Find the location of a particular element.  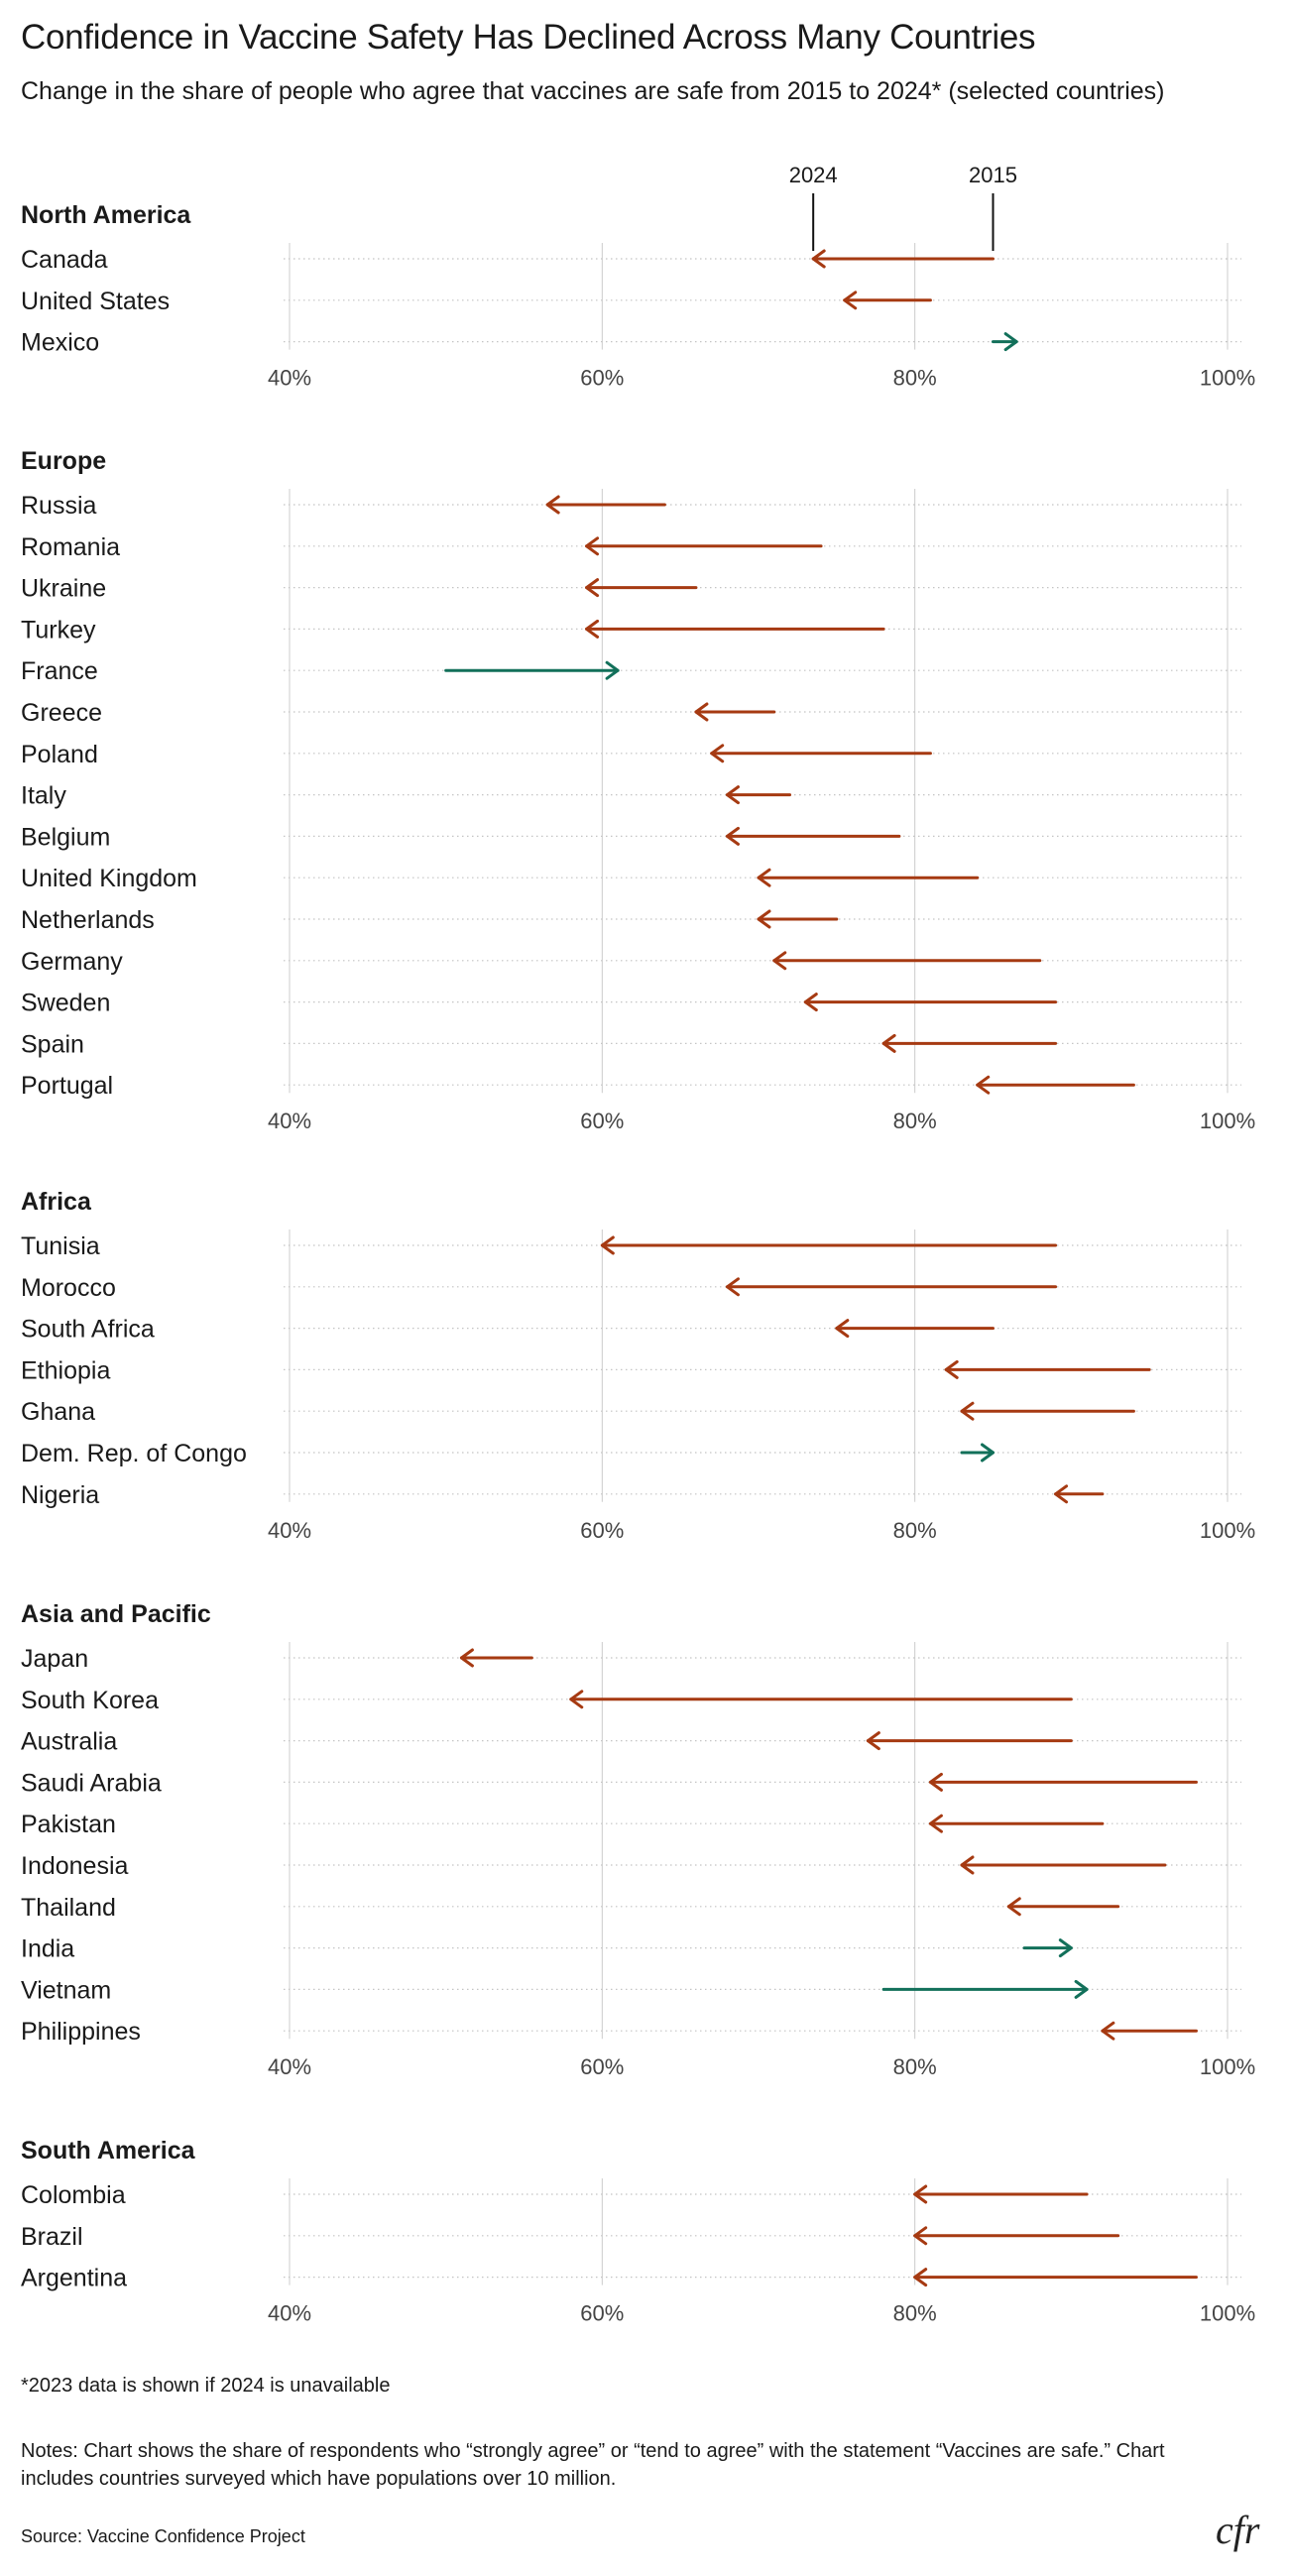

cfr-logo: cfr is located at coordinates (1238, 2530).